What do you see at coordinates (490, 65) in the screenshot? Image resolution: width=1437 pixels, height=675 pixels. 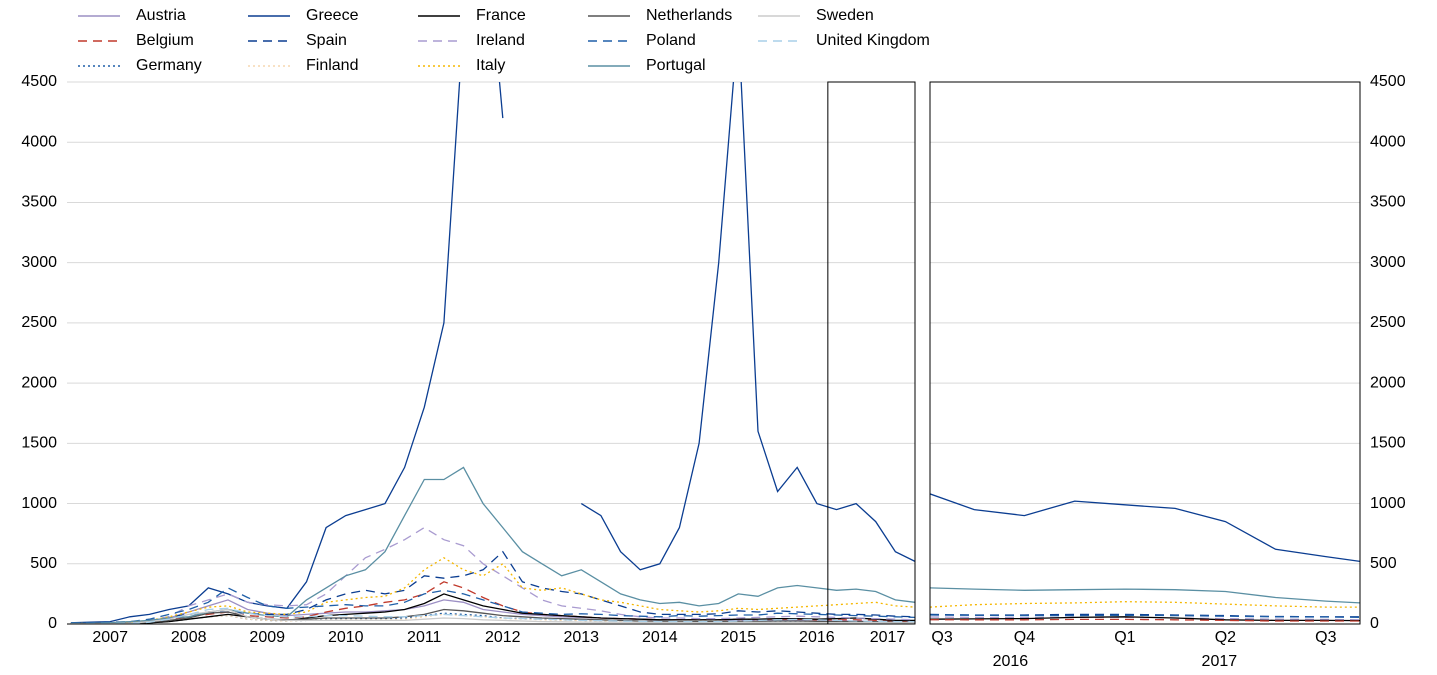 I see `legend-label: Italy` at bounding box center [490, 65].